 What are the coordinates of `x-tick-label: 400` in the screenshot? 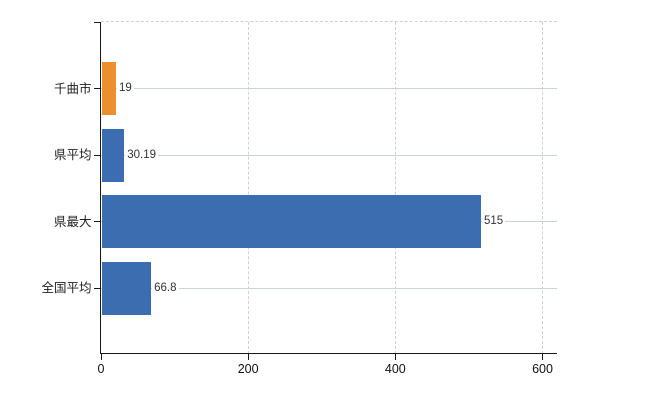 It's located at (395, 369).